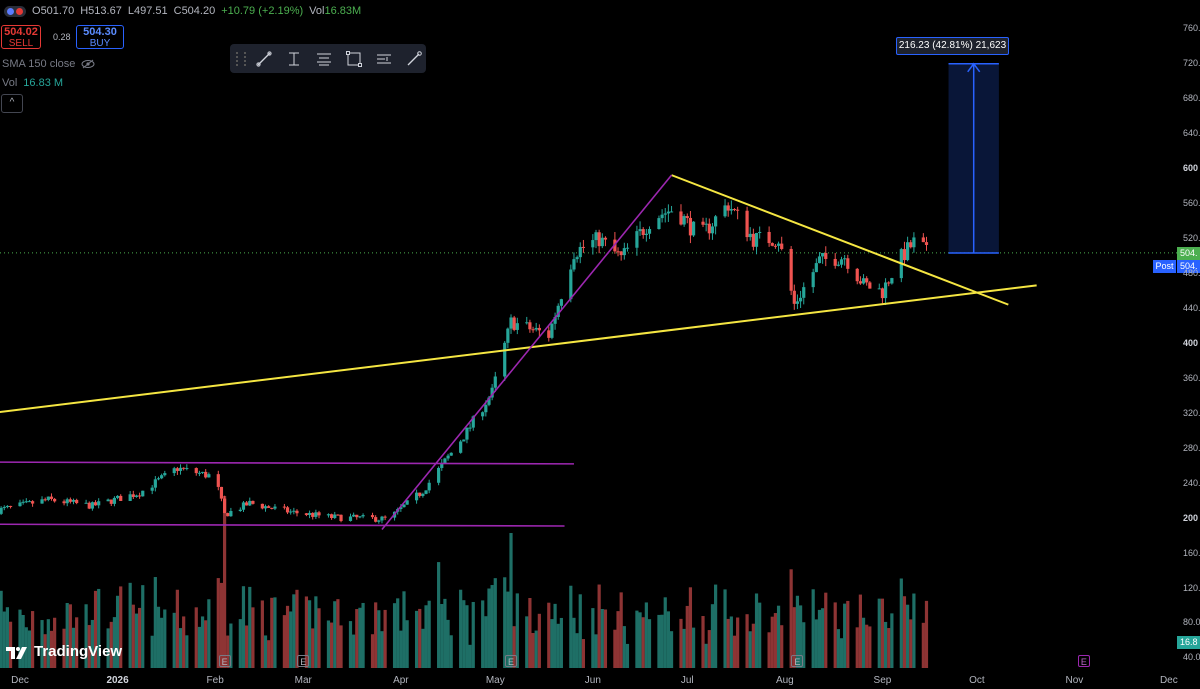 The image size is (1200, 689). I want to click on volume-value: Vol16.83M, so click(335, 11).